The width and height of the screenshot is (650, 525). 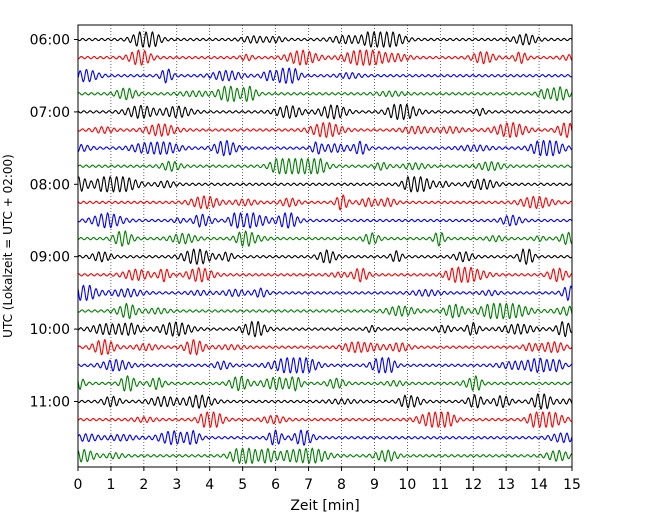 What do you see at coordinates (78, 485) in the screenshot?
I see `x-tick-label: 0` at bounding box center [78, 485].